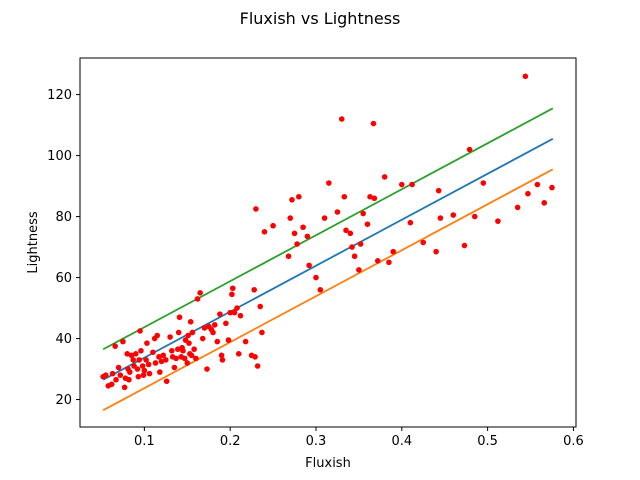 The width and height of the screenshot is (640, 480). Describe the element at coordinates (33, 242) in the screenshot. I see `y-axis-label: Lightness` at that location.